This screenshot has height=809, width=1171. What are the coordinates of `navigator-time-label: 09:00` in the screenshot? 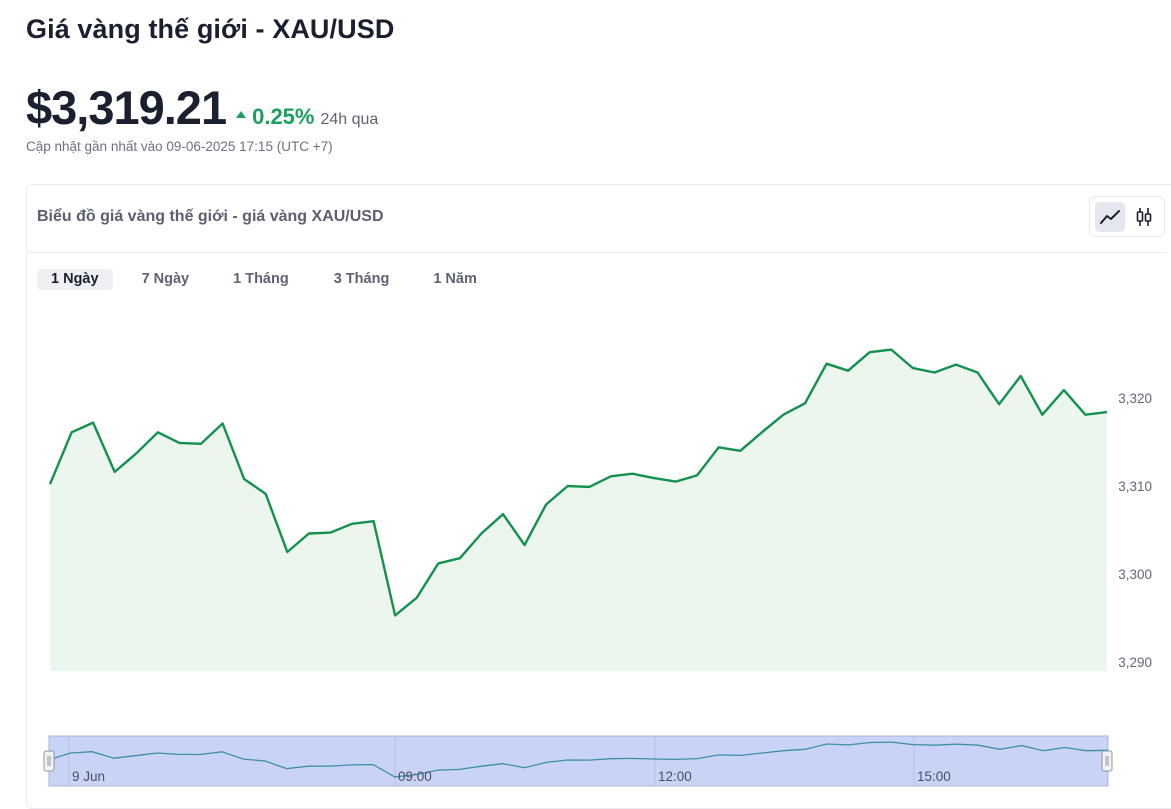 It's located at (415, 776).